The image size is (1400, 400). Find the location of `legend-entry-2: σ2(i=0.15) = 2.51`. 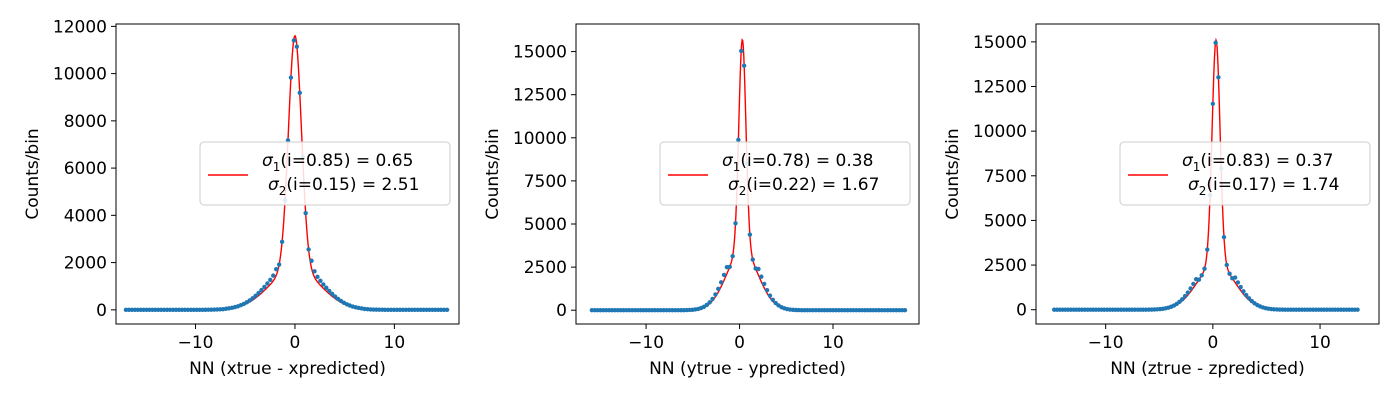

legend-entry-2: σ2(i=0.15) = 2.51 is located at coordinates (343, 186).